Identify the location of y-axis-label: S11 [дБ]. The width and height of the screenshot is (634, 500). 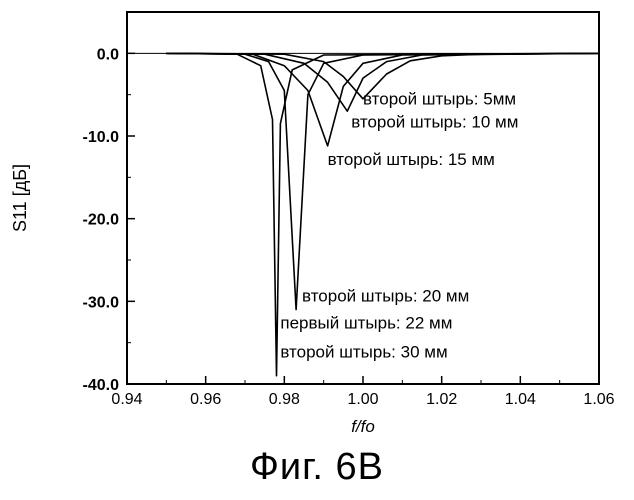
(20, 198).